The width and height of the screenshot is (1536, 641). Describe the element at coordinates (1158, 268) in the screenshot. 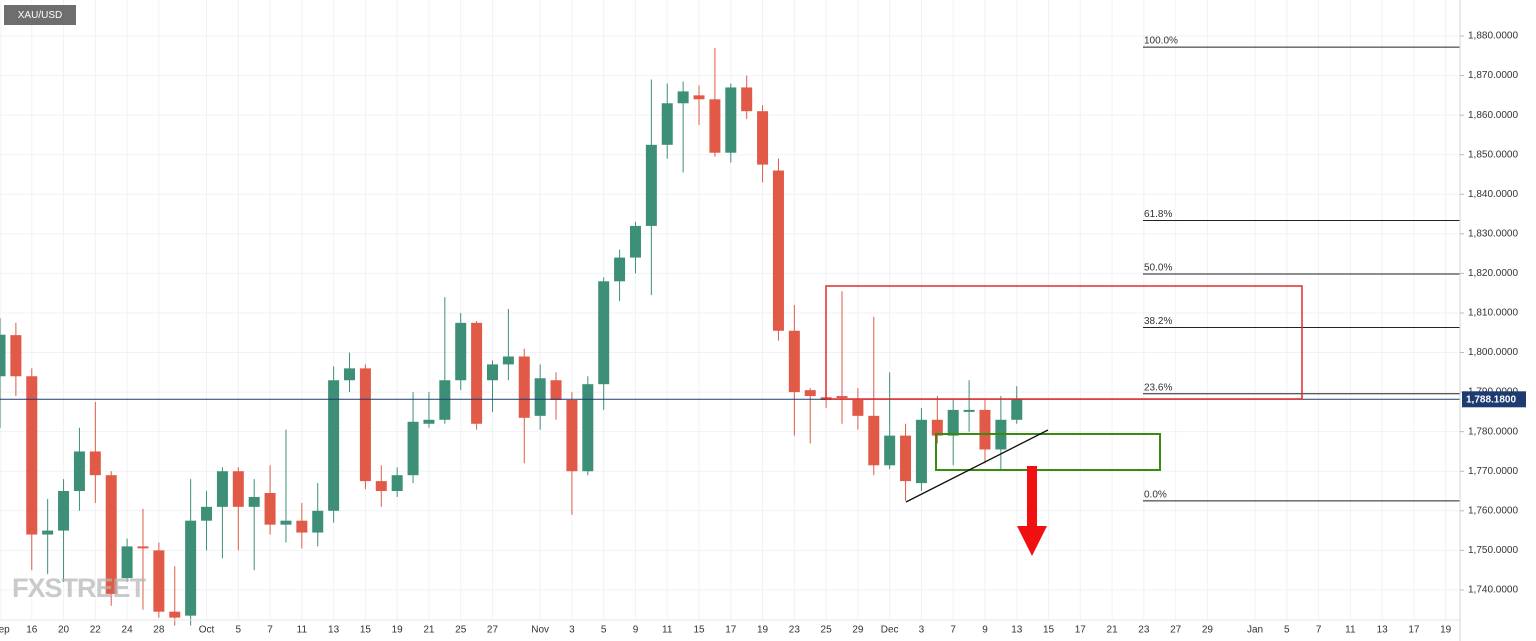

I see `fib-label: 50.0%` at that location.